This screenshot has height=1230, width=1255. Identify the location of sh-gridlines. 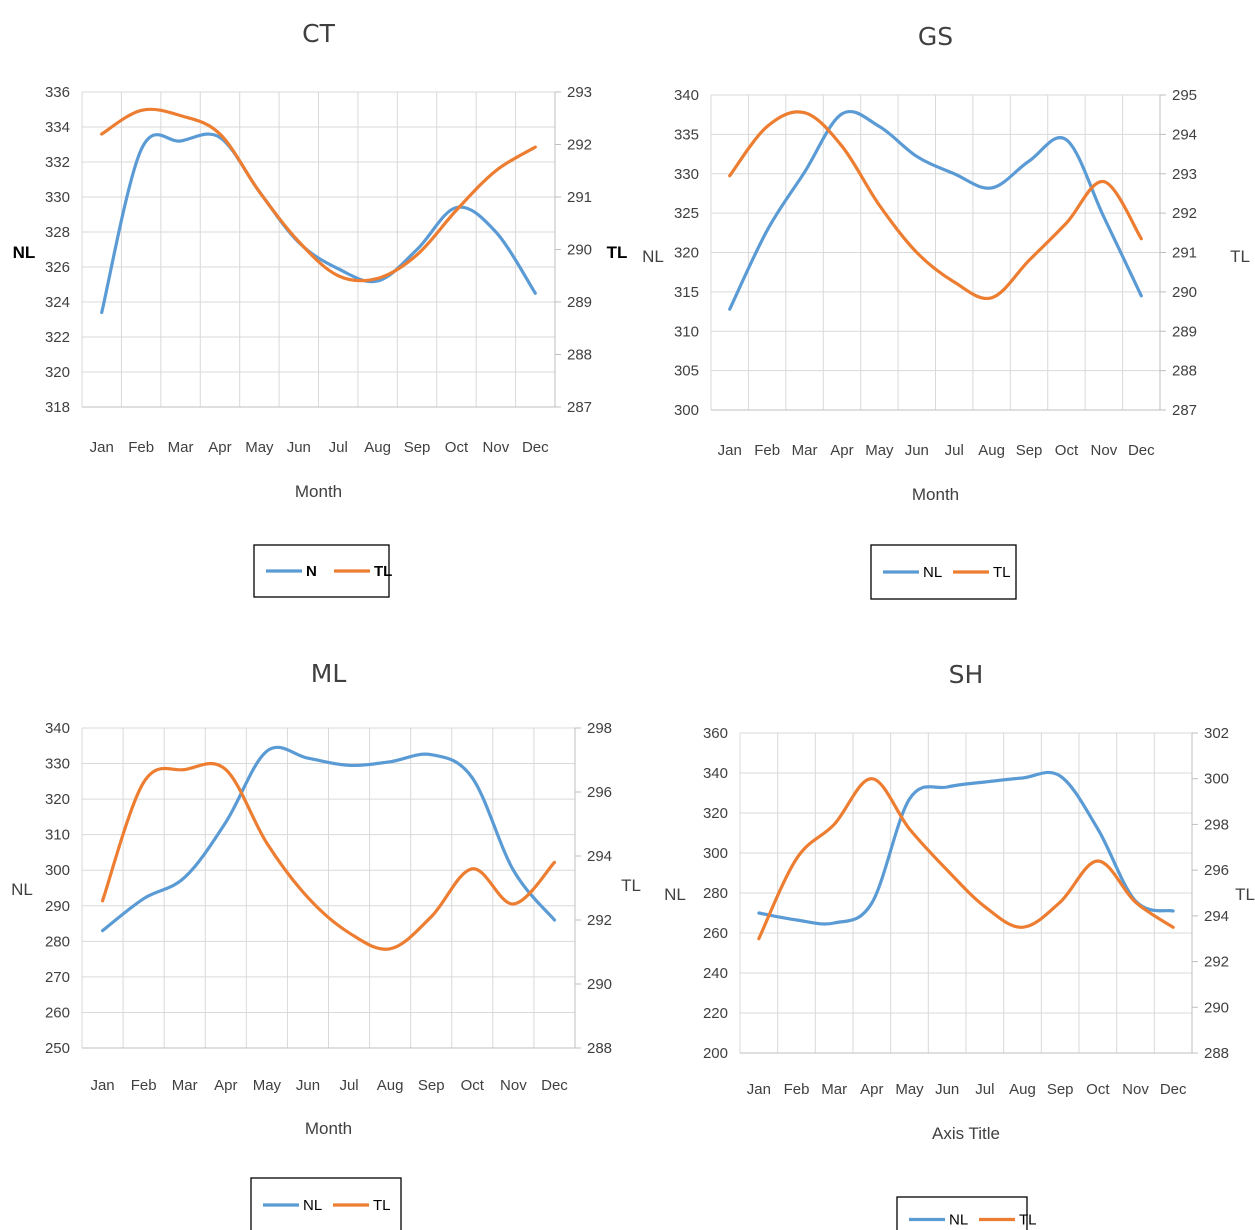
(966, 893).